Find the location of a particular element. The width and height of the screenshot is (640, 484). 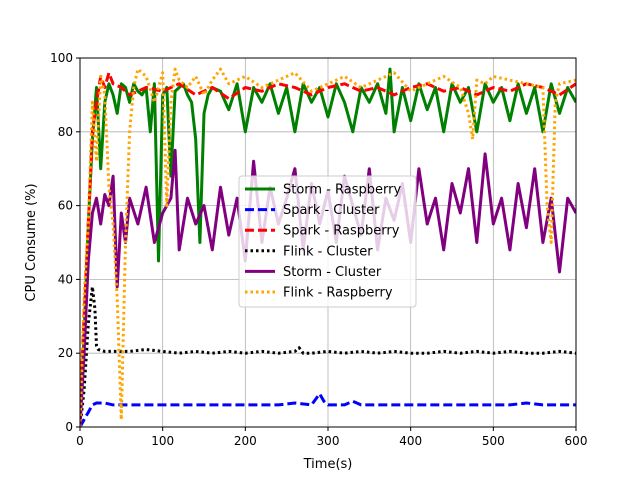

x-tick-label: 500 is located at coordinates (493, 441).